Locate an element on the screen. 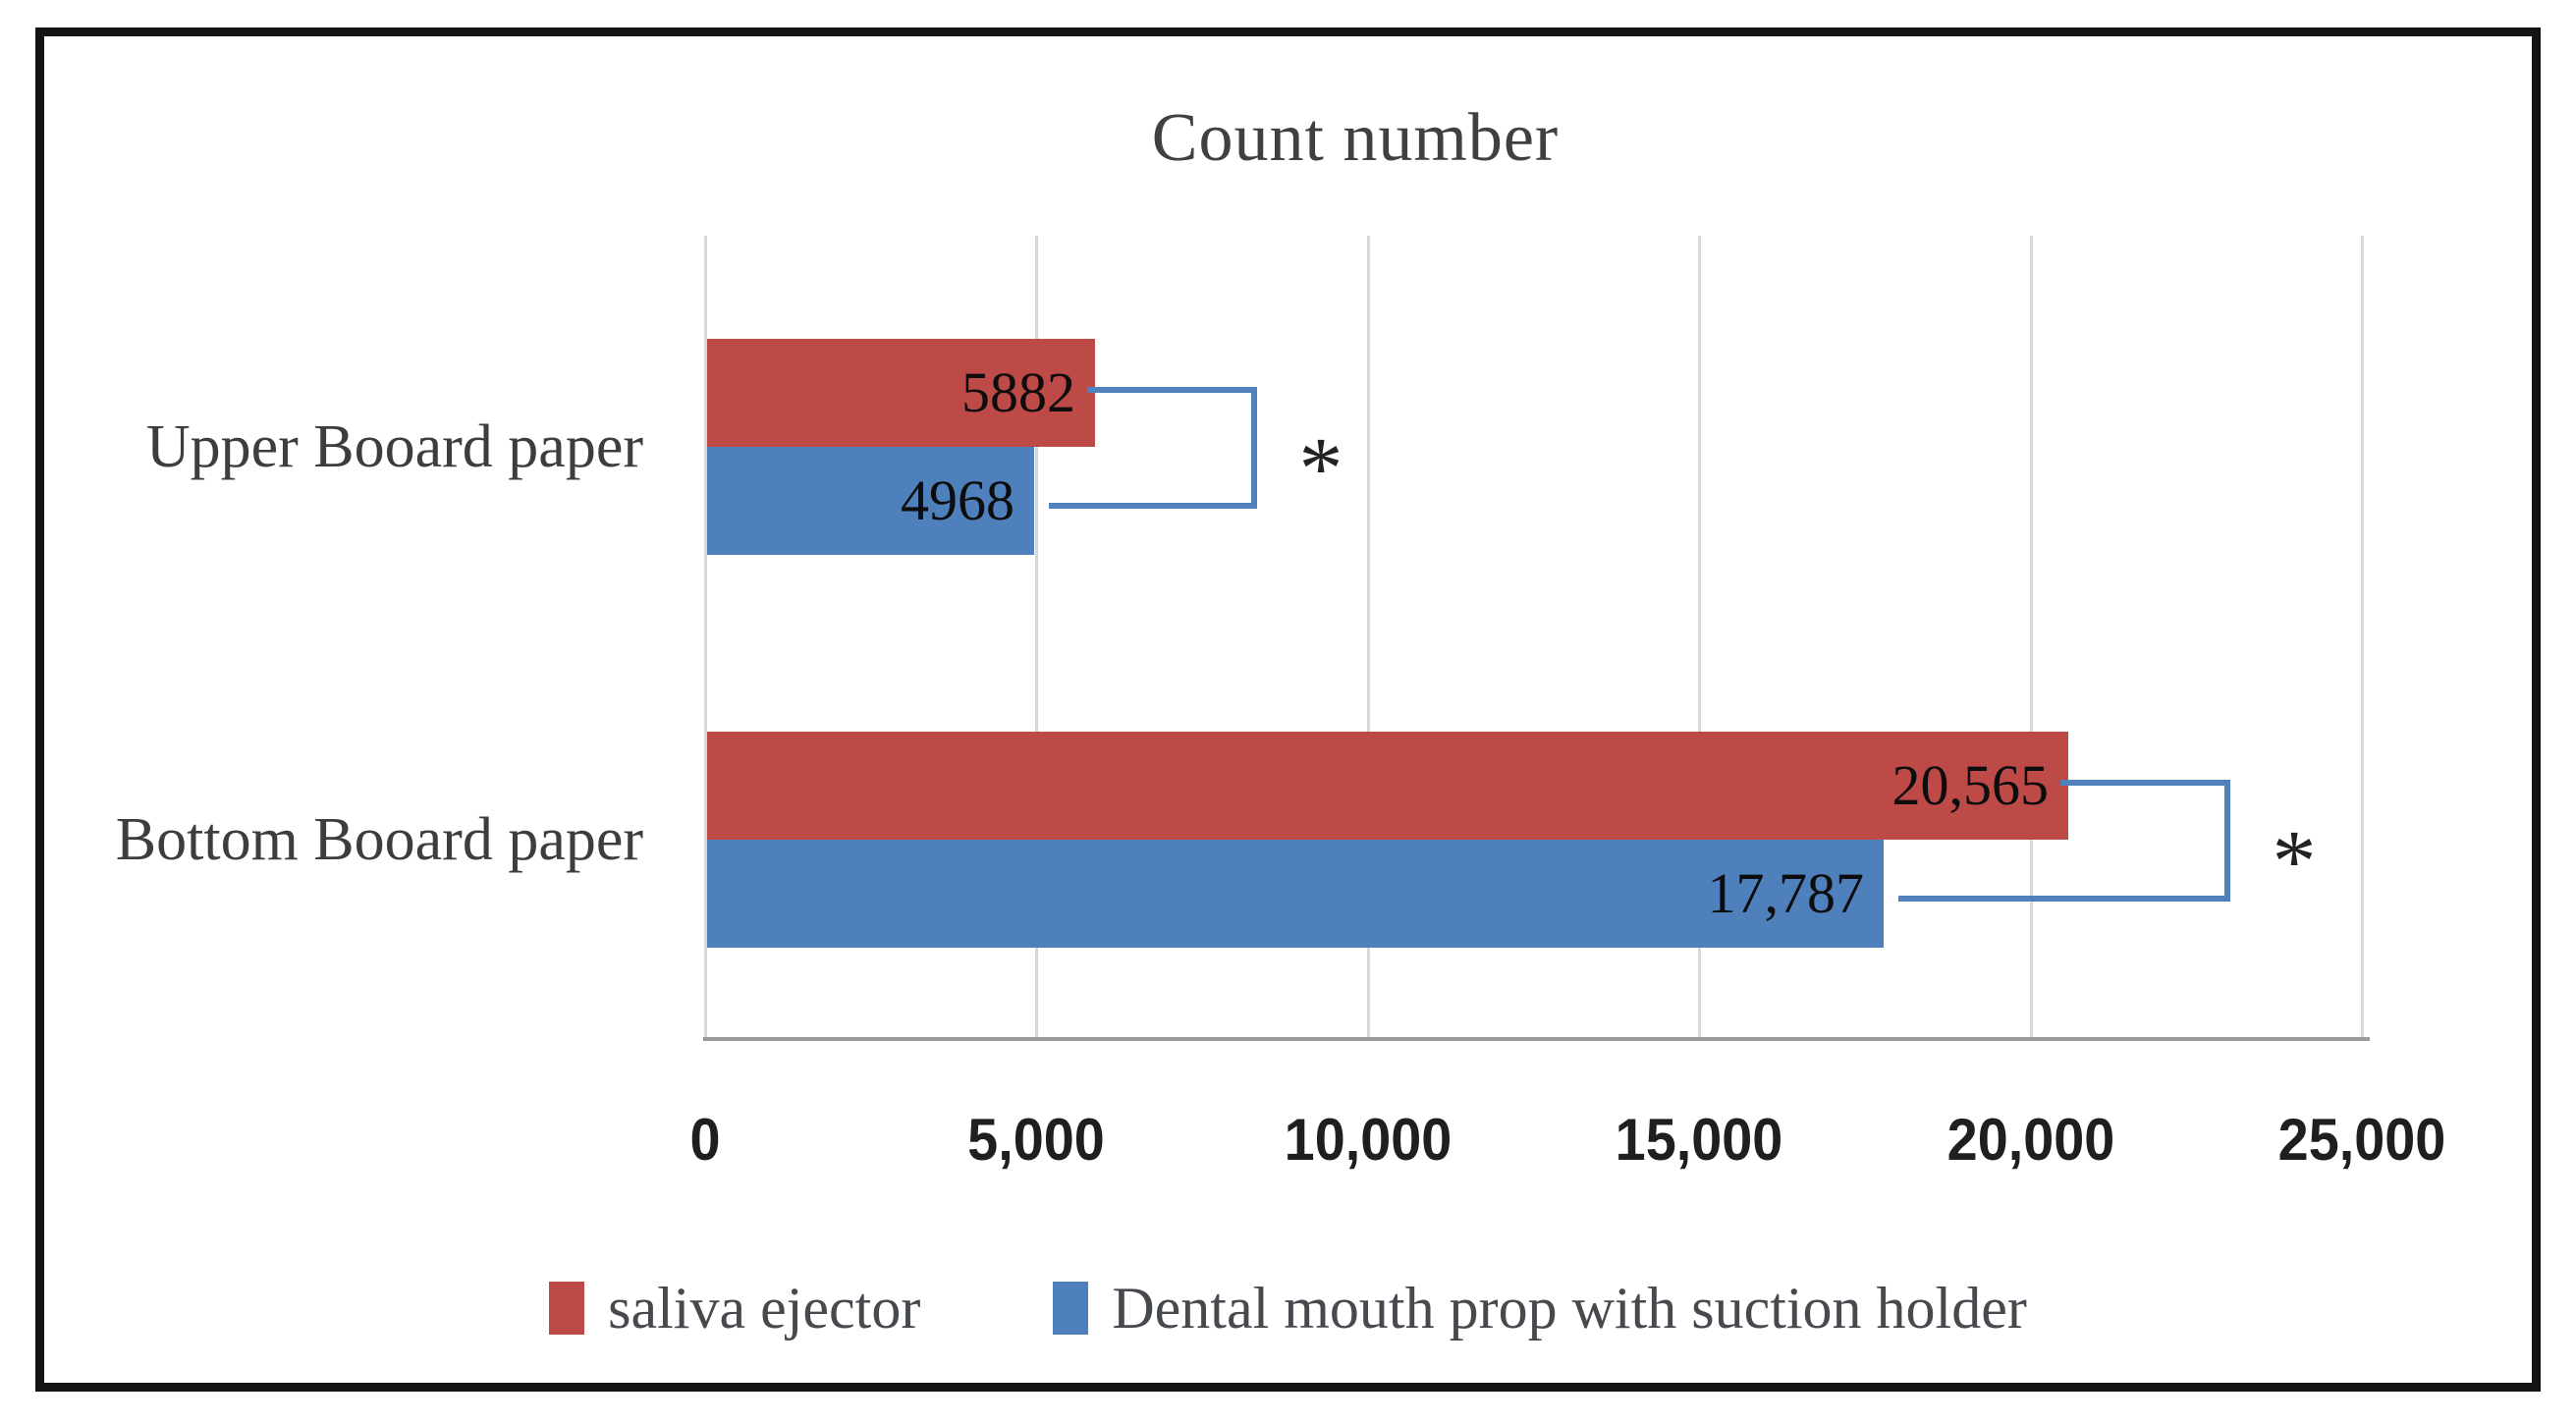 This screenshot has height=1424, width=2576. legend-item: saliva ejector is located at coordinates (734, 1309).